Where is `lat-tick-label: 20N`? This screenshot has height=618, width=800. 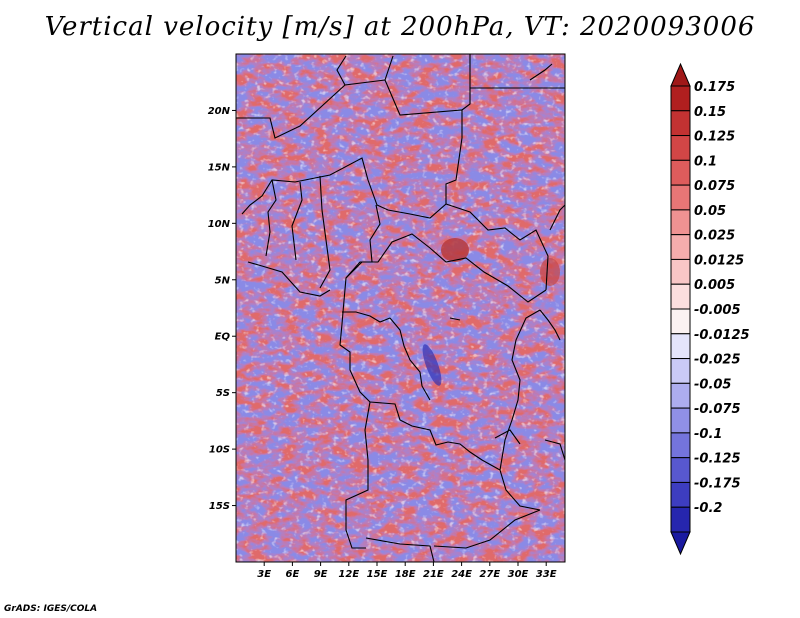
lat-tick-label: 20N is located at coordinates (219, 111).